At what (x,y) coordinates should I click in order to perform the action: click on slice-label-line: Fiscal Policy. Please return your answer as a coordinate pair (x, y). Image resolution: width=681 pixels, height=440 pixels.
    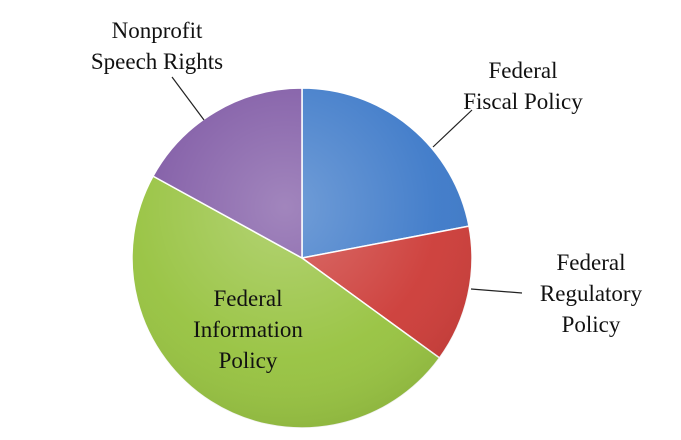
    Looking at the image, I should click on (523, 101).